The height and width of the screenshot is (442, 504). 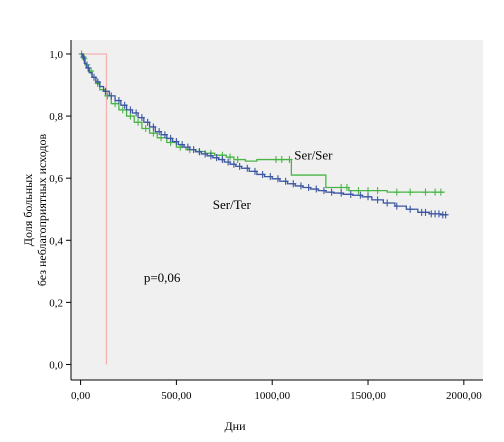 What do you see at coordinates (56, 303) in the screenshot?
I see `y-tick-label: 0,2` at bounding box center [56, 303].